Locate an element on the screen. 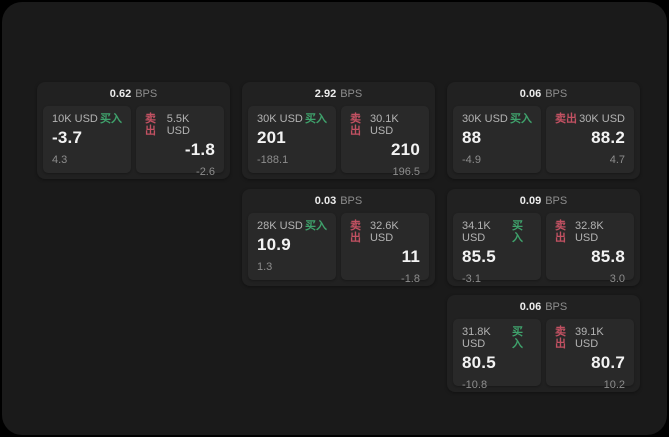 The width and height of the screenshot is (669, 437). card-header: 0.03 BPS is located at coordinates (338, 201).